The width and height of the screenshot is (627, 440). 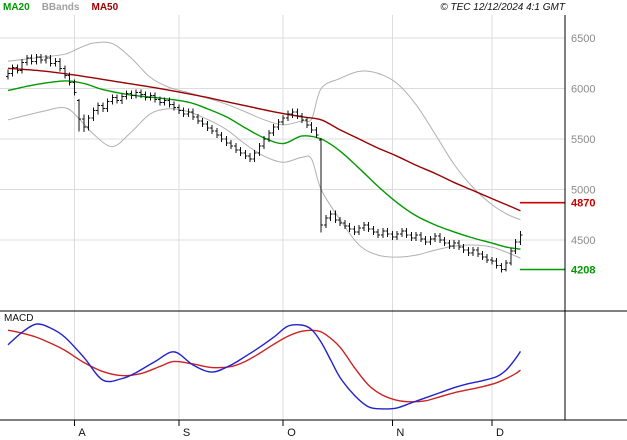 What do you see at coordinates (583, 191) in the screenshot?
I see `y-axis-tick-label: 5000` at bounding box center [583, 191].